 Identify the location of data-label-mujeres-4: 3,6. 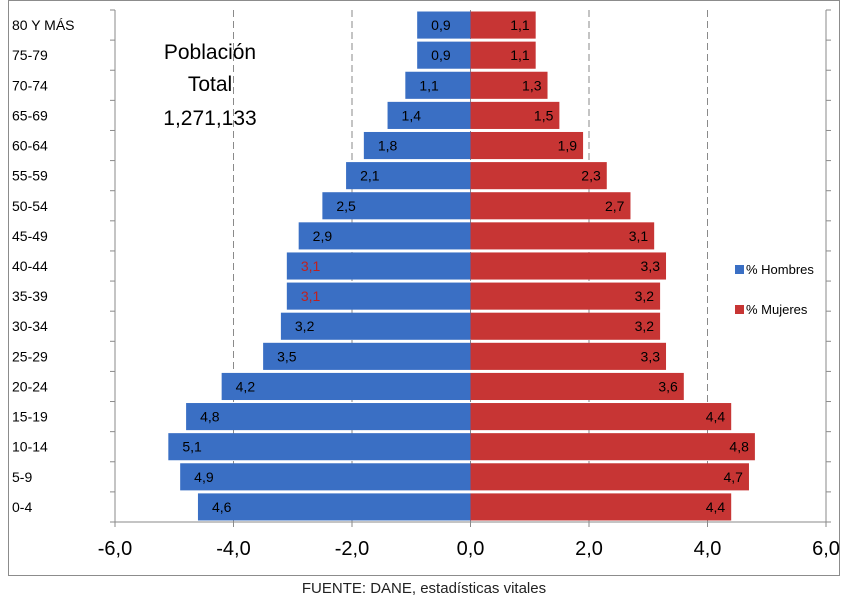
(668, 386).